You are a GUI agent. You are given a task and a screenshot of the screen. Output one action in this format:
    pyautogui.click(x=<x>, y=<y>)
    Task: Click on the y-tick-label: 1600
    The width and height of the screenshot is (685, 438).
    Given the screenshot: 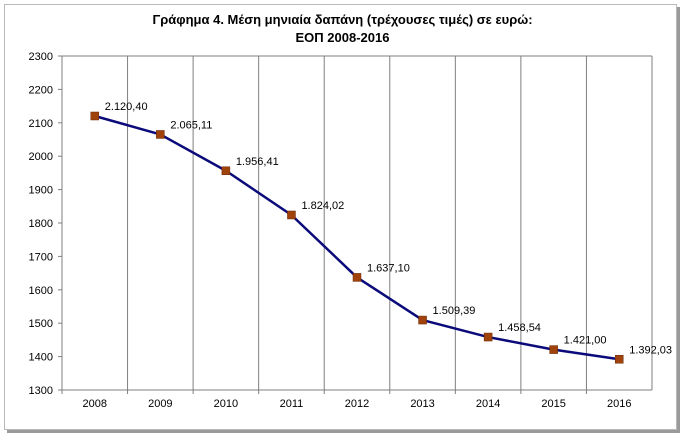 What is the action you would take?
    pyautogui.click(x=41, y=291)
    